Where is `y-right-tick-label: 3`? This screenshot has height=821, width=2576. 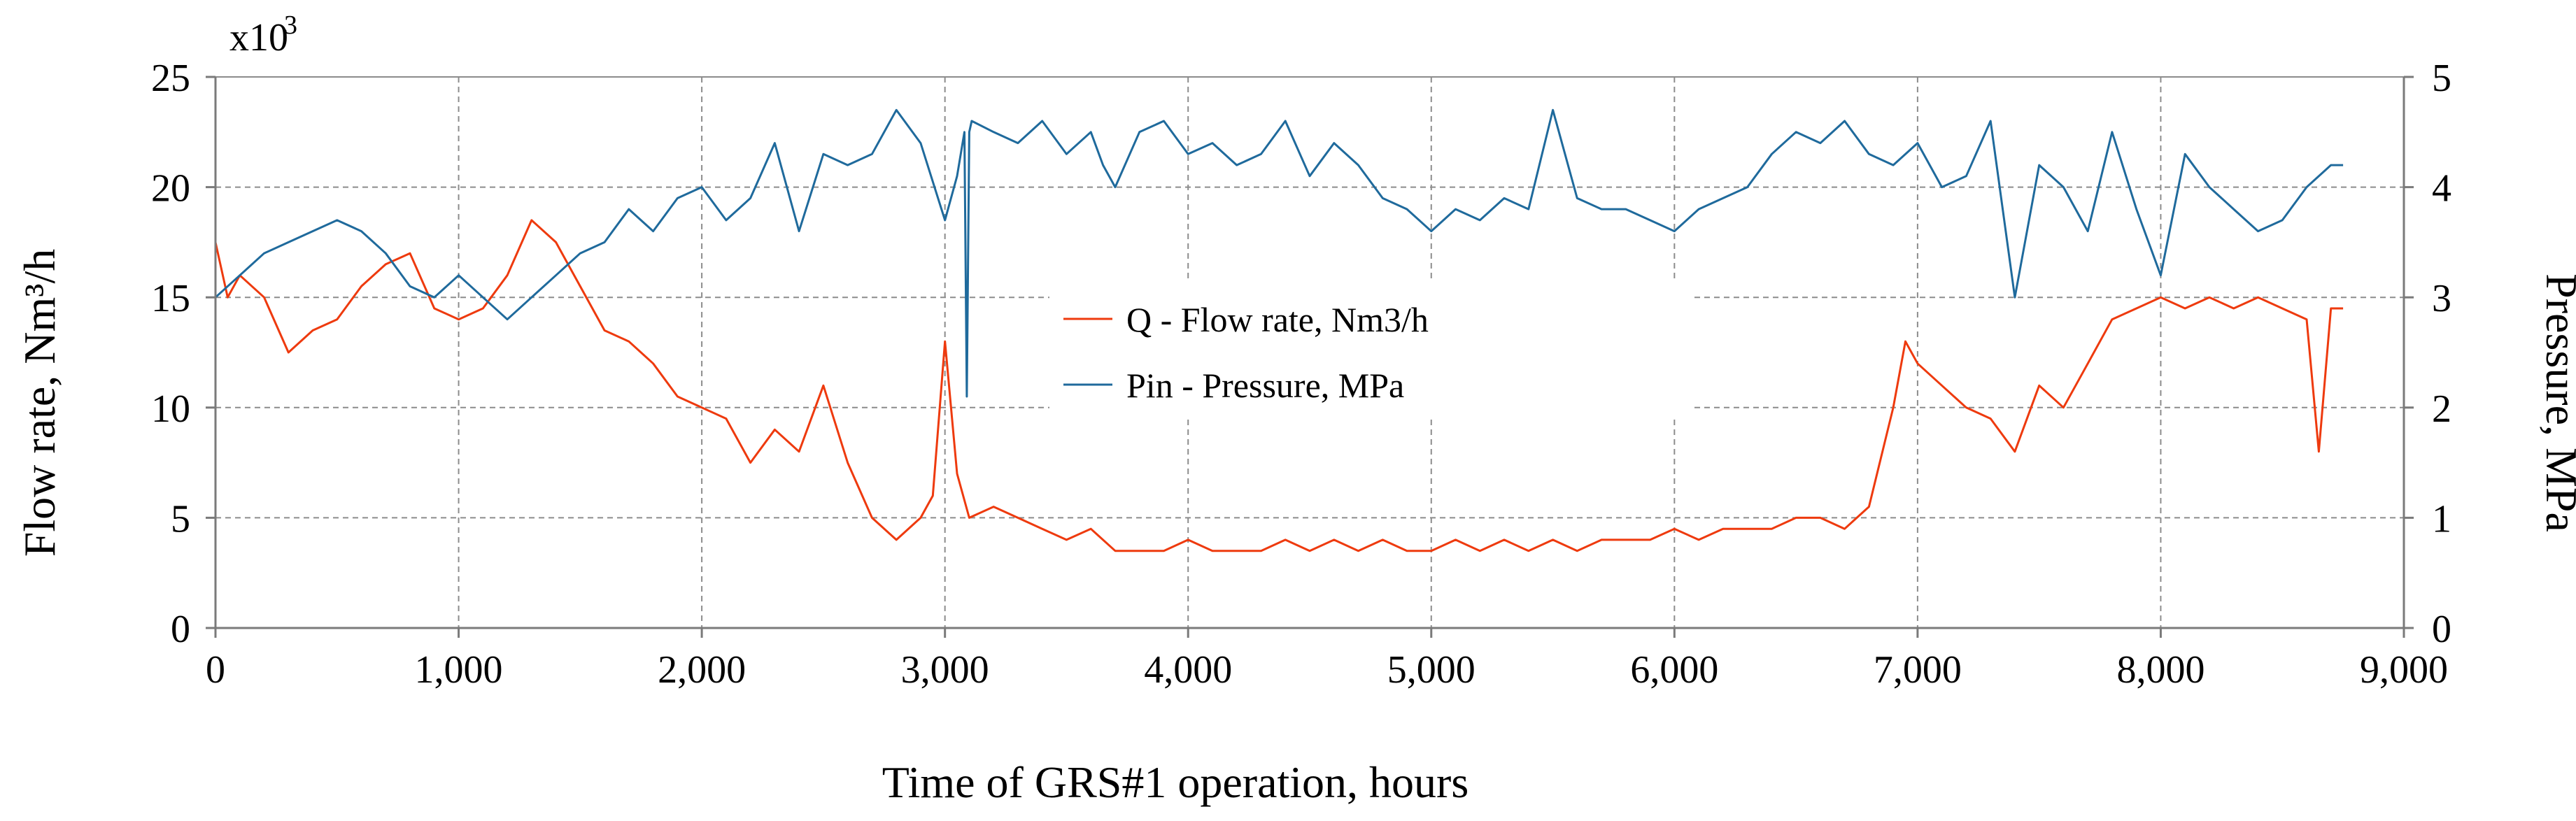
y-right-tick-label: 3 is located at coordinates (2441, 298).